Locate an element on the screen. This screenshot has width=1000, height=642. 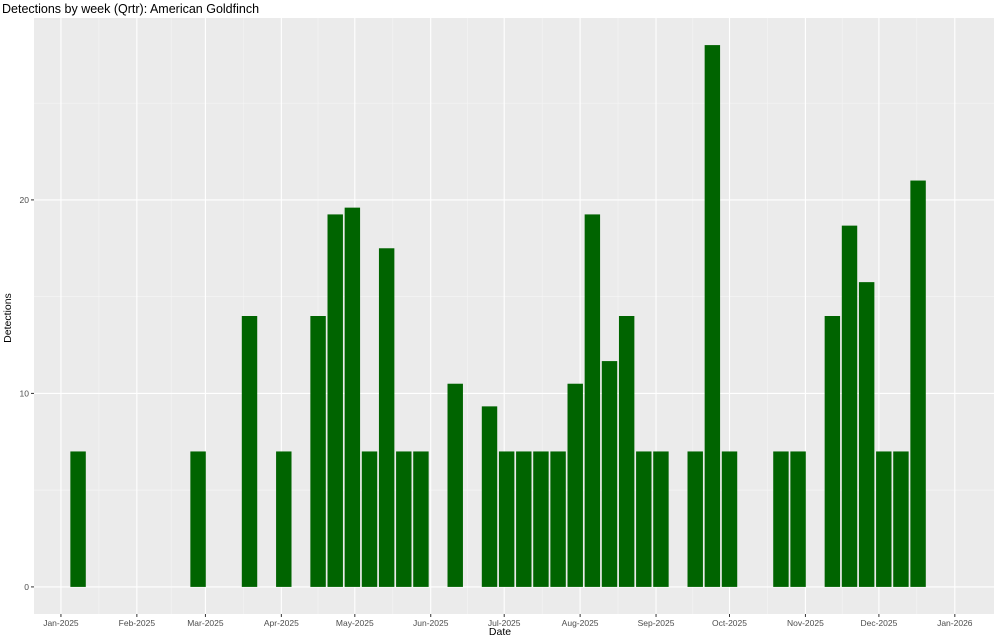
x-tick-label: Nov-2025 is located at coordinates (805, 623).